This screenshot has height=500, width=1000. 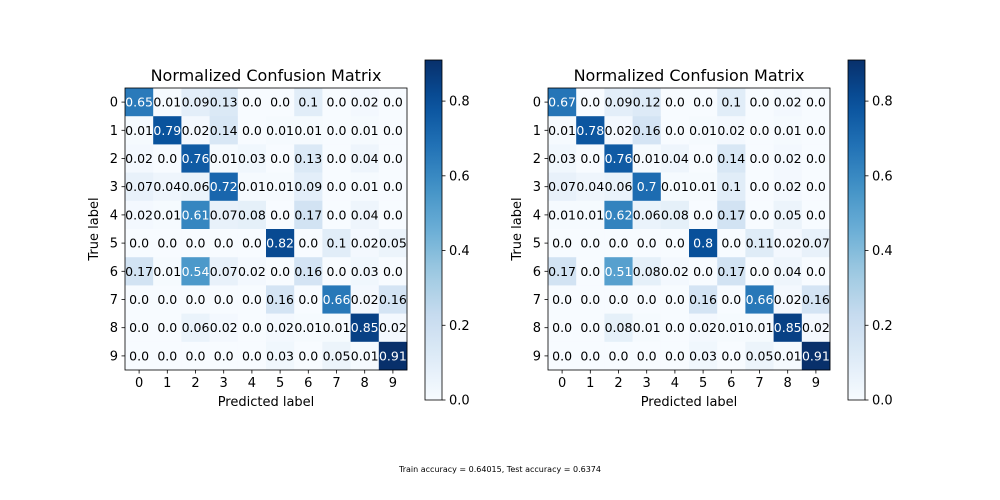 What do you see at coordinates (114, 159) in the screenshot?
I see `y-tick-label: 2` at bounding box center [114, 159].